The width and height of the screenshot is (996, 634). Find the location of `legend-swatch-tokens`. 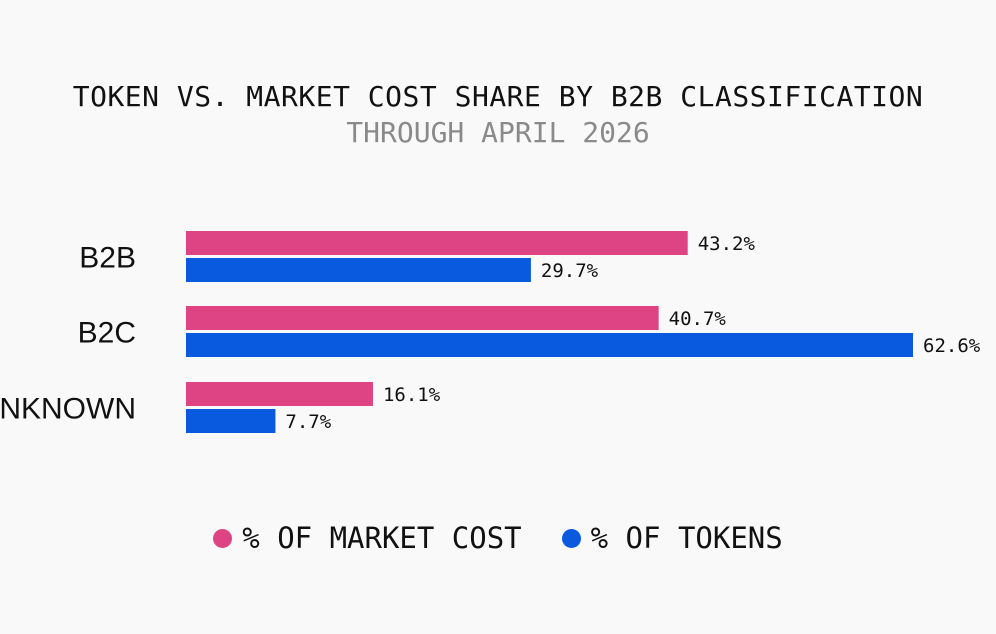

legend-swatch-tokens is located at coordinates (571, 538).